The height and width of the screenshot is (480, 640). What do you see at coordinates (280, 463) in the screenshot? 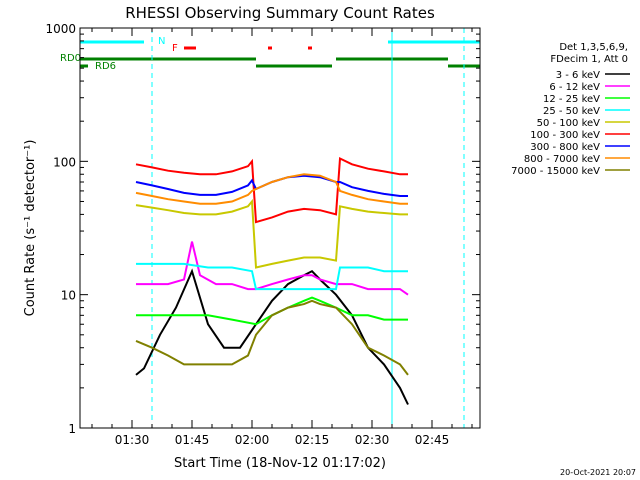
I see `x-axis-label: Start Time (18-Nov-12 01:17:02)` at bounding box center [280, 463].